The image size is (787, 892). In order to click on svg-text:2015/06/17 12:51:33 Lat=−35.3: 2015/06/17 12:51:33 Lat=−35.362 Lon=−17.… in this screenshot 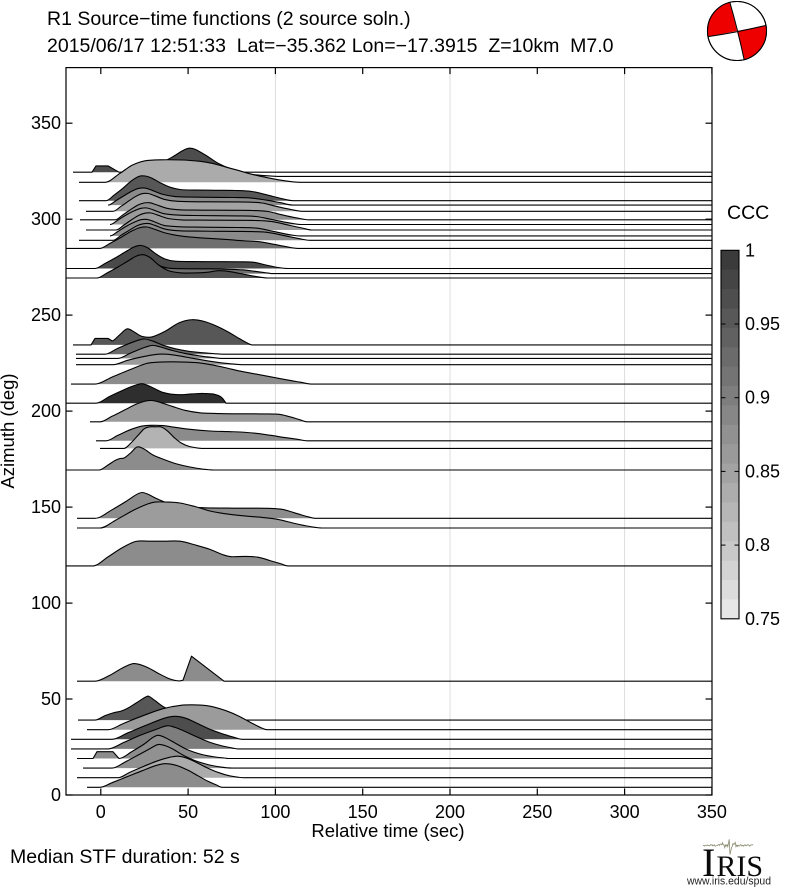, I will do `click(330, 46)`.